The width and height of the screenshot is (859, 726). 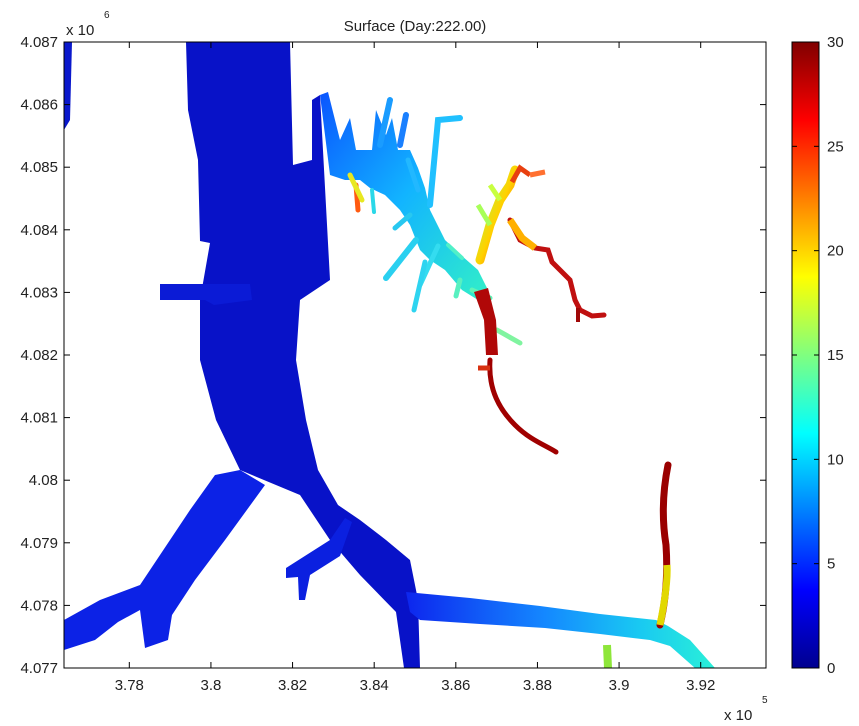 I want to click on creek-branch-a, so click(x=484, y=215).